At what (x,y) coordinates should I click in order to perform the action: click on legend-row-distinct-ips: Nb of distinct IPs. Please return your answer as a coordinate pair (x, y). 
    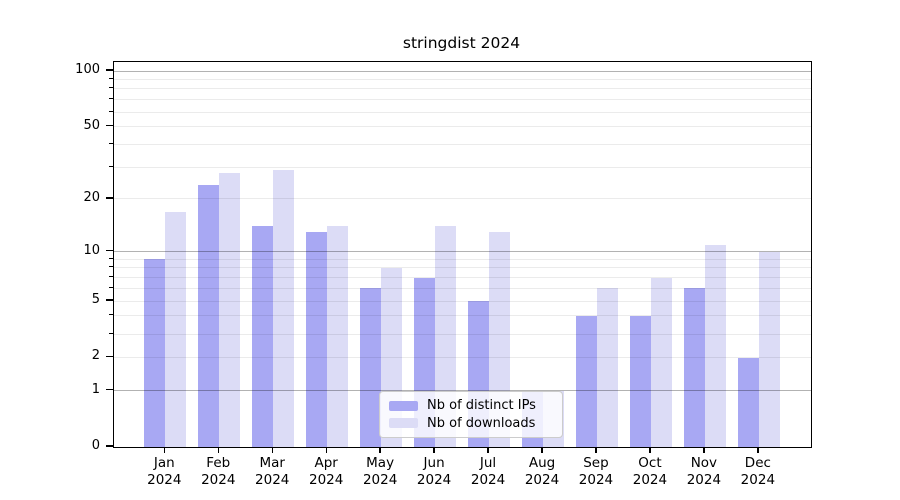
    Looking at the image, I should click on (471, 406).